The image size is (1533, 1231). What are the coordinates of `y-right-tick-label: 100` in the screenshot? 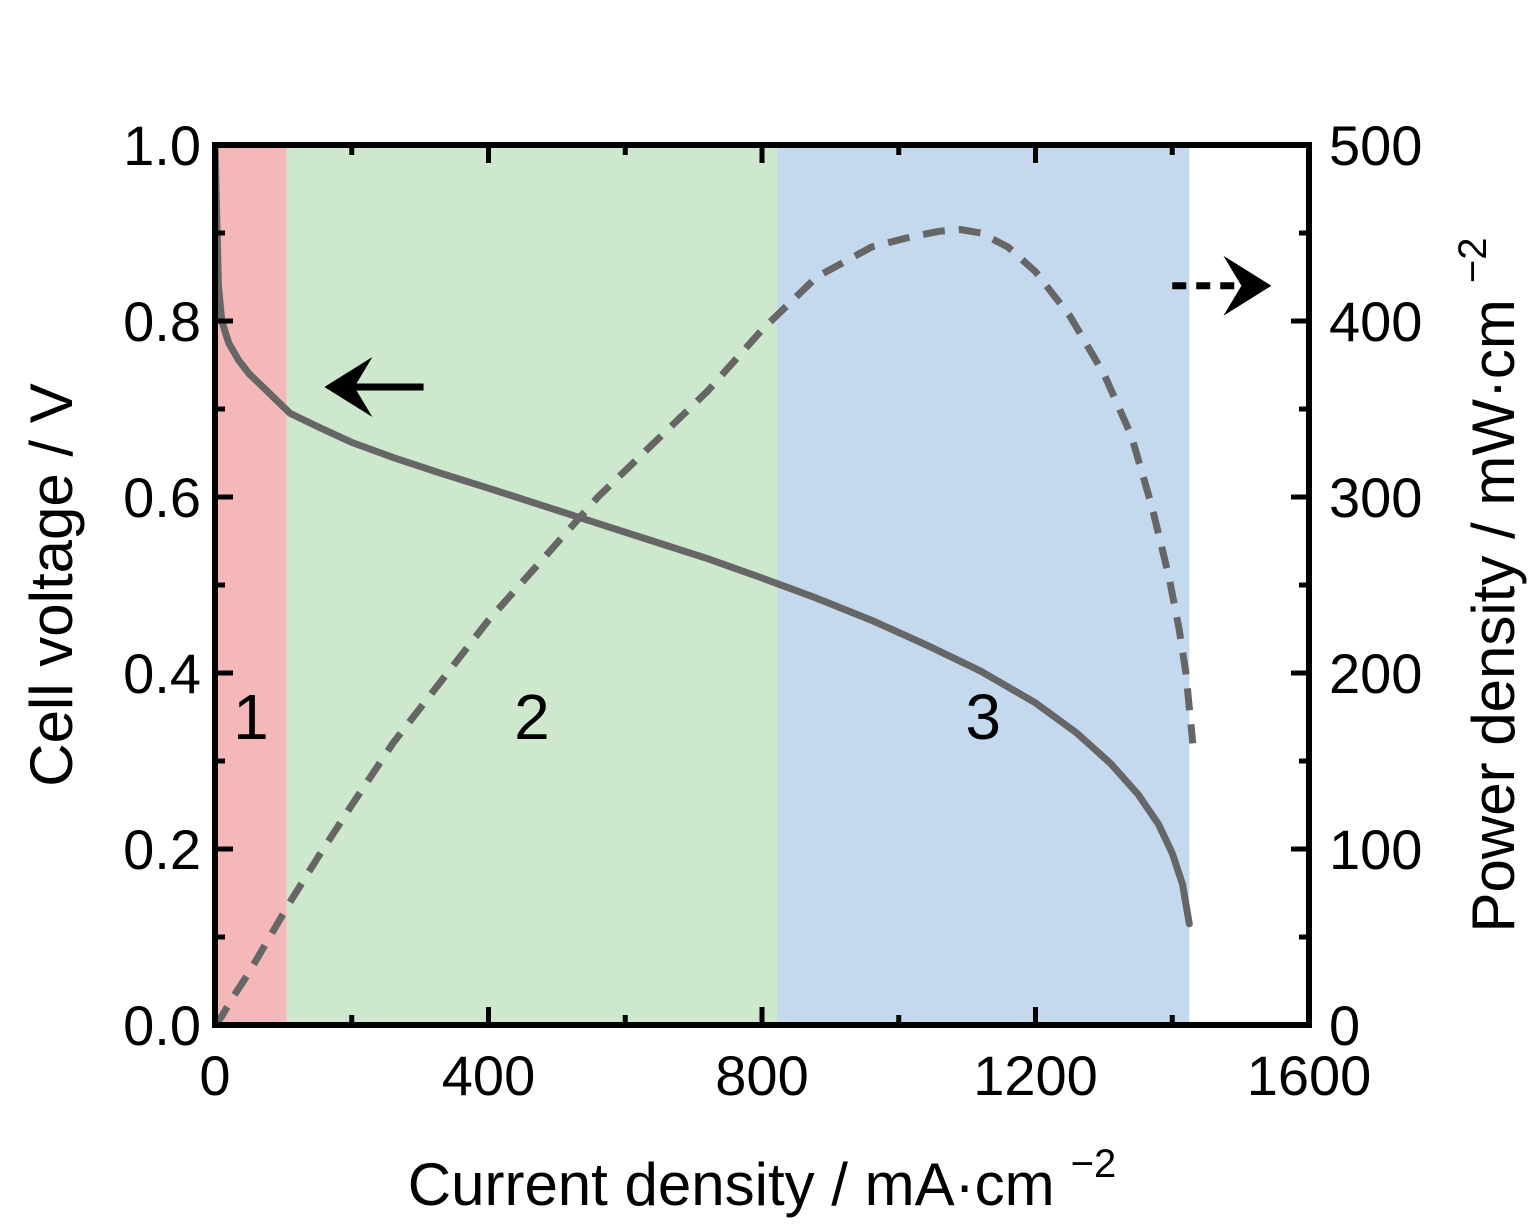 It's located at (1375, 849).